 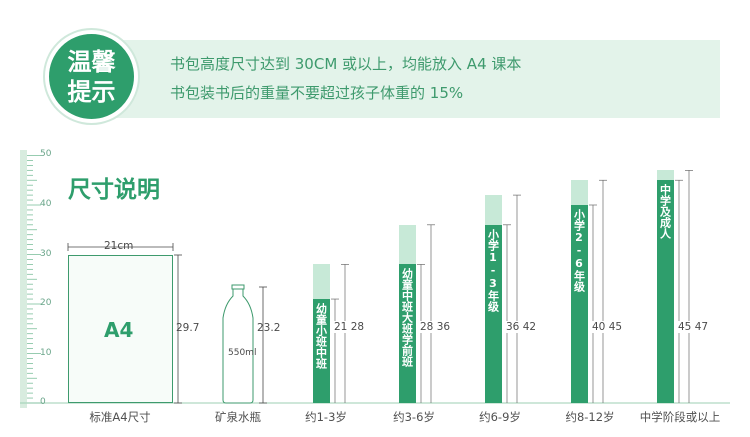 What do you see at coordinates (346, 64) in the screenshot?
I see `tip-line-1: 书包高度尺寸达到 30CM 或以上，均能放入 A4 课本` at bounding box center [346, 64].